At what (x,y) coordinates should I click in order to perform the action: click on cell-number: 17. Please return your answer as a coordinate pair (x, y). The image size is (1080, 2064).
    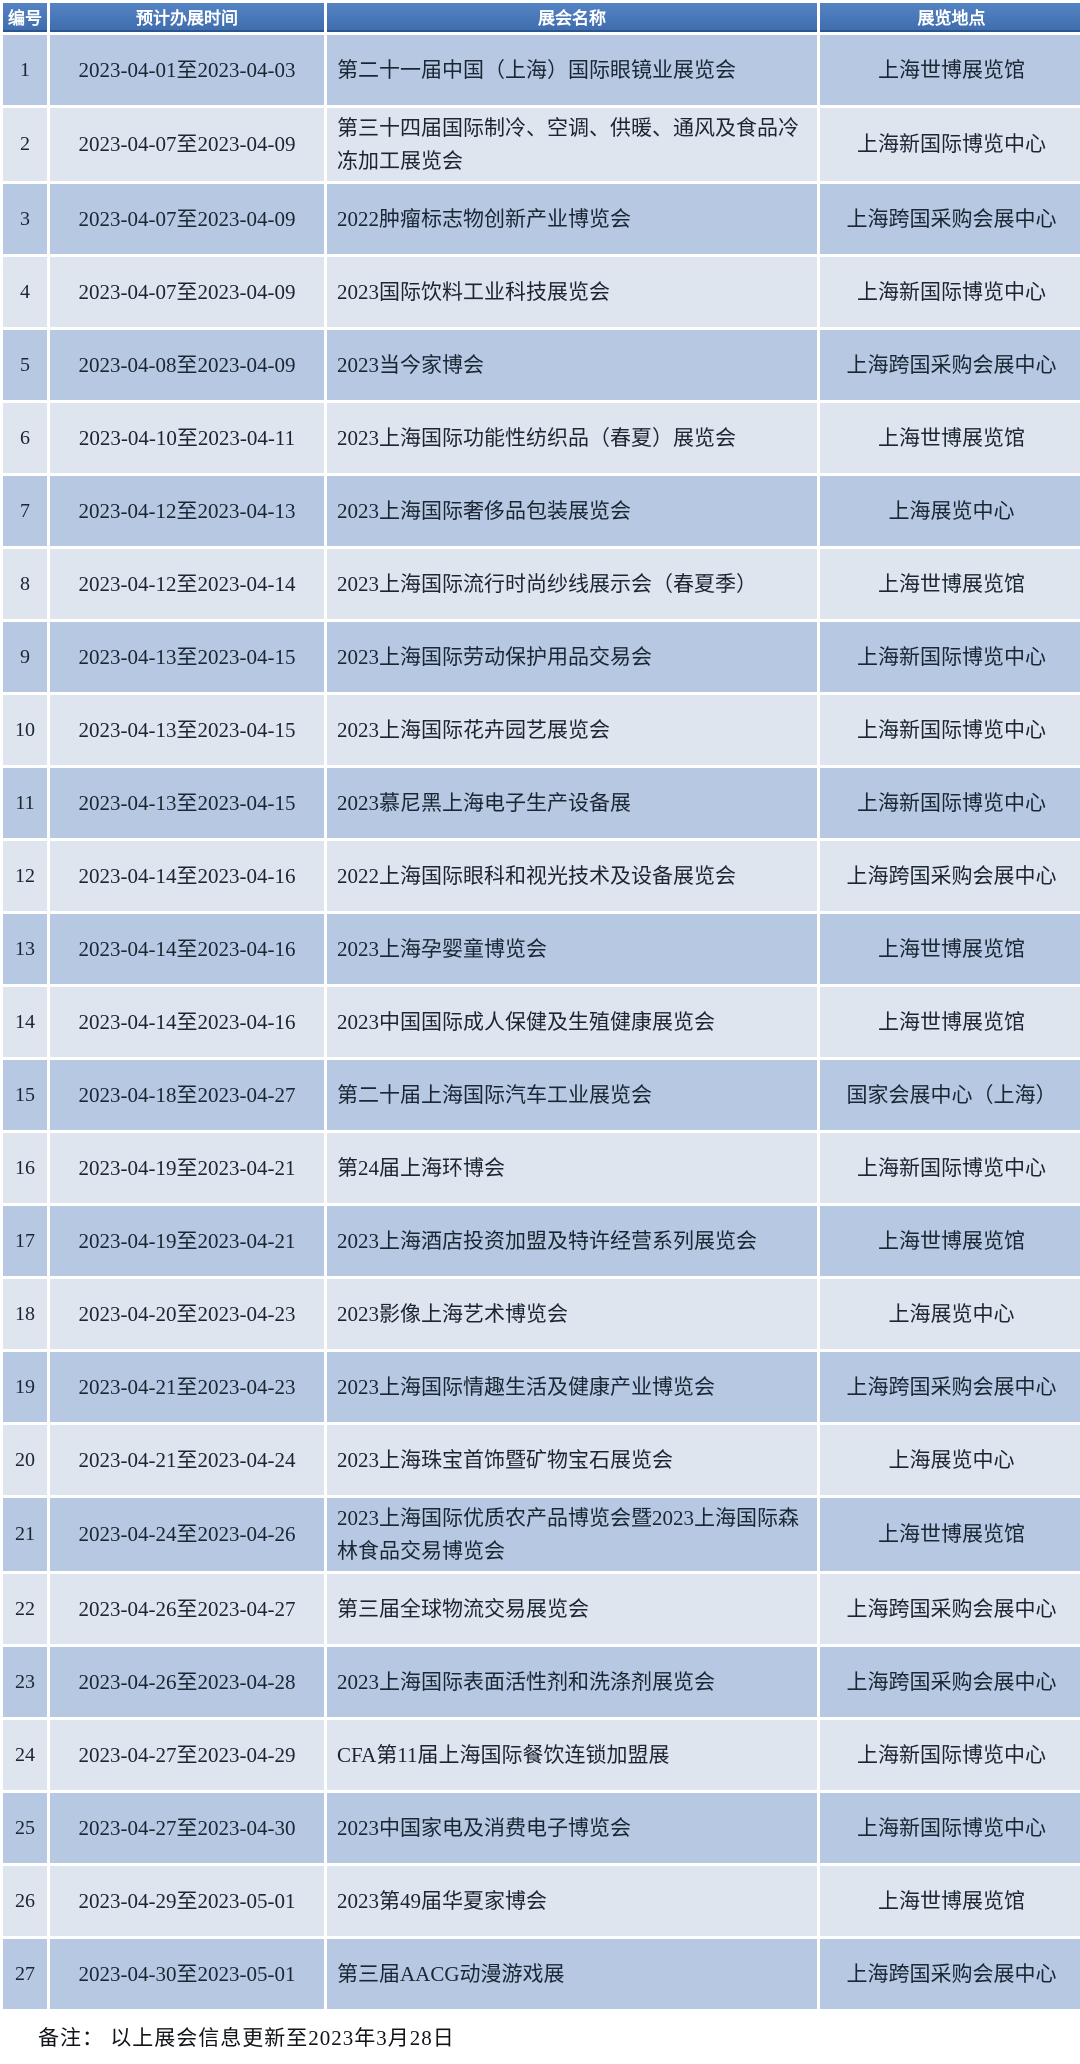
    Looking at the image, I should click on (25, 1241).